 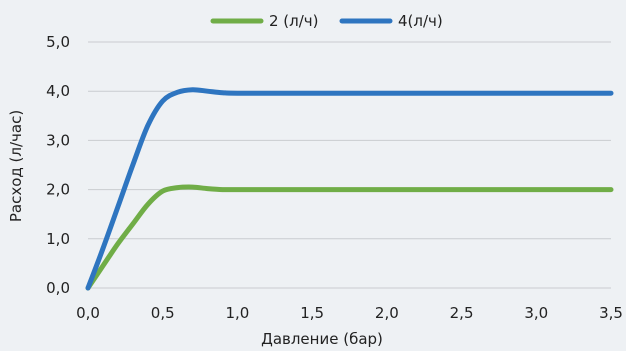 I want to click on legend: 2 (л/ч) 4(л/ч), so click(x=326, y=21).